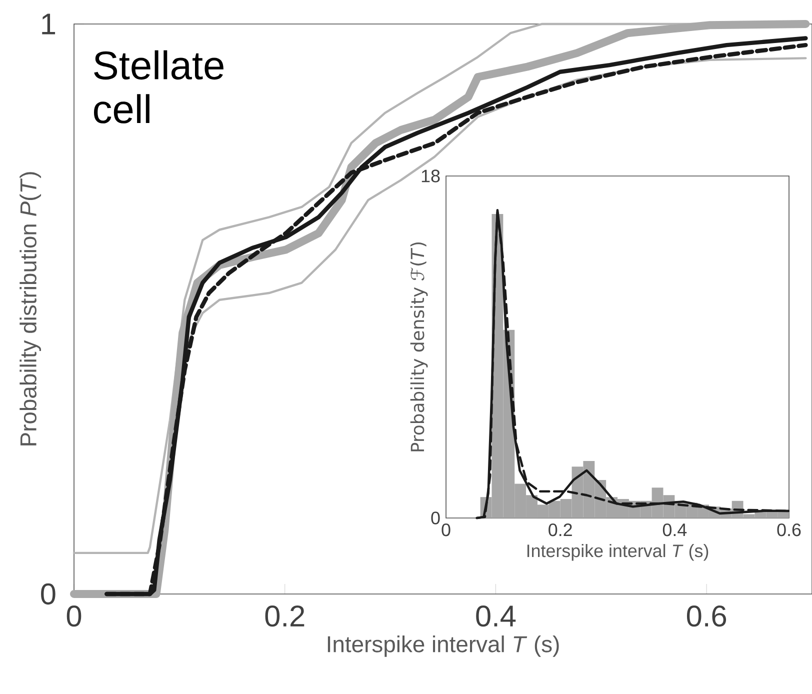 This screenshot has height=694, width=812. I want to click on y-axis-title: Probability density ℱ(T), so click(419, 347).